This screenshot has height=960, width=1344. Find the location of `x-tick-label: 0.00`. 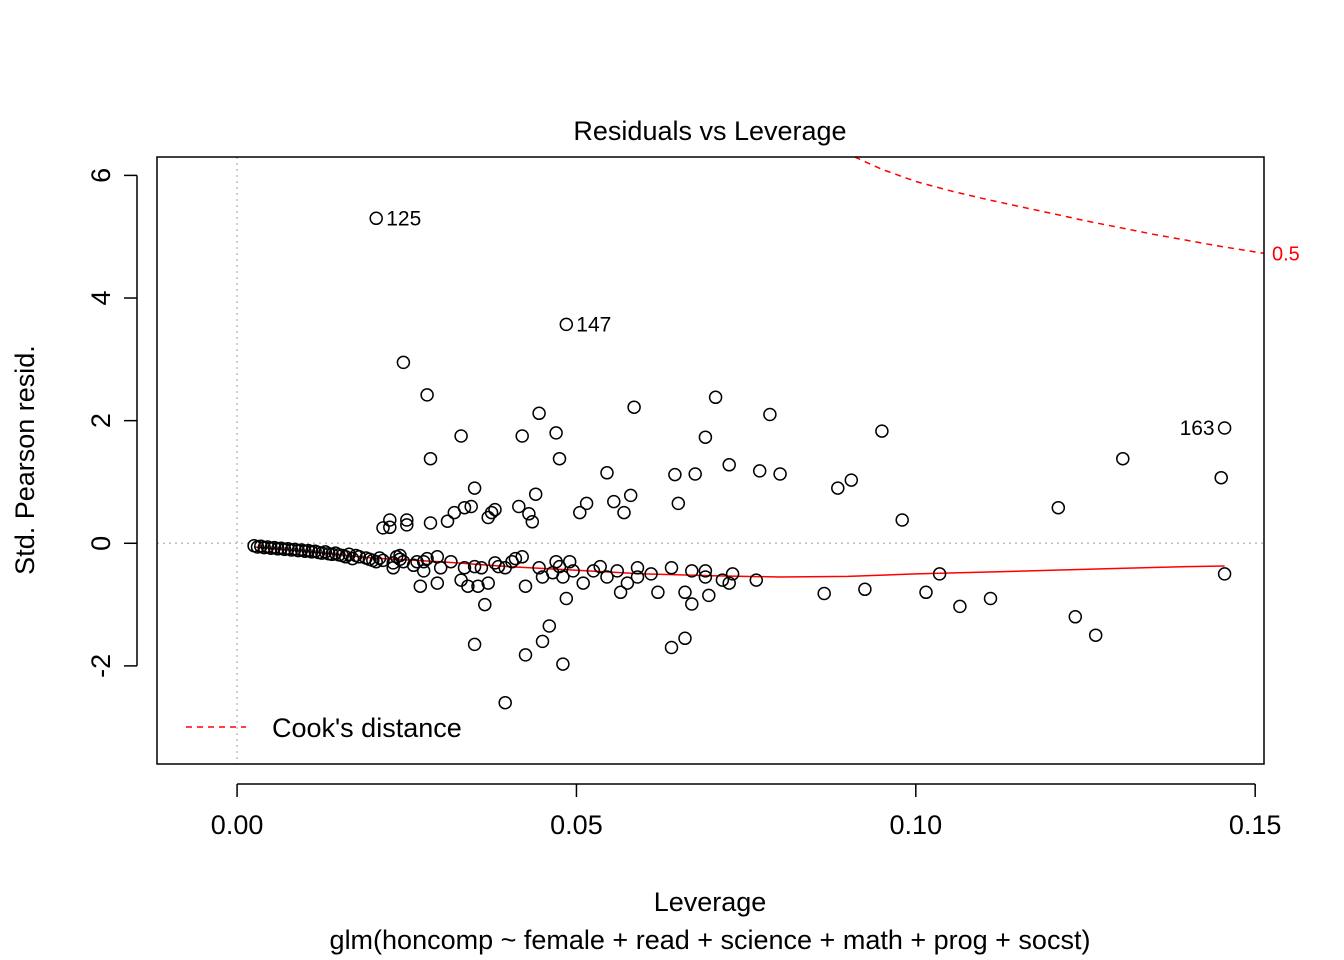

x-tick-label: 0.00 is located at coordinates (237, 825).